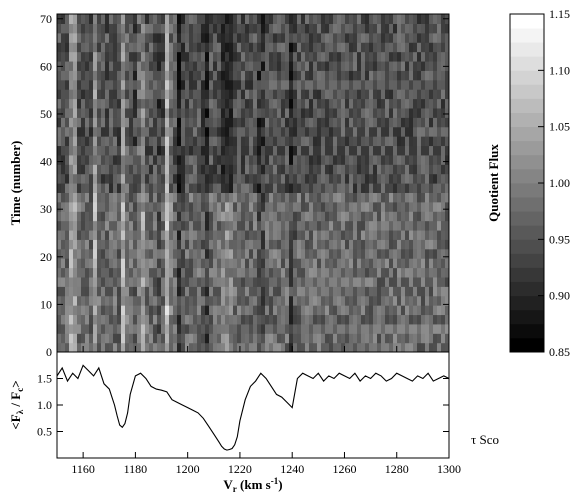  What do you see at coordinates (20, 390) in the screenshot?
I see `spec-ylabel-sub2: c` at bounding box center [20, 390].